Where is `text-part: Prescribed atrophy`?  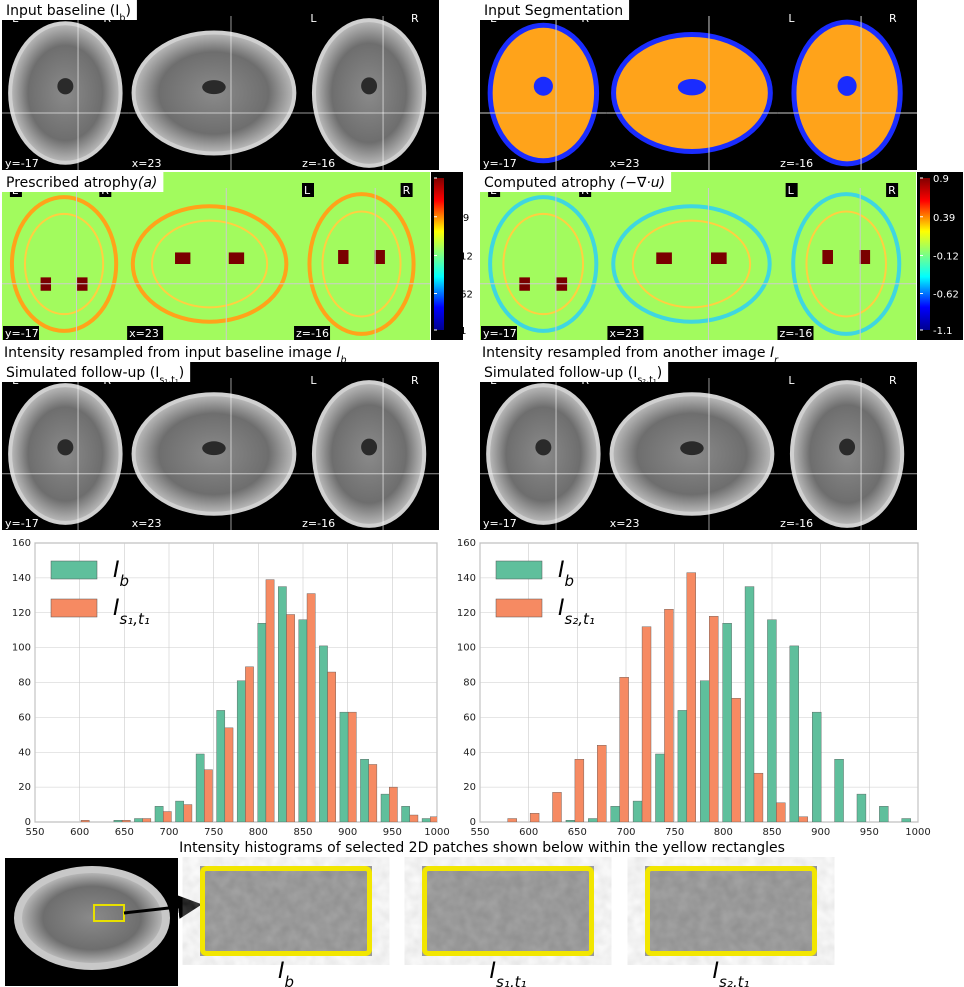 text-part: Prescribed atrophy is located at coordinates (72, 183).